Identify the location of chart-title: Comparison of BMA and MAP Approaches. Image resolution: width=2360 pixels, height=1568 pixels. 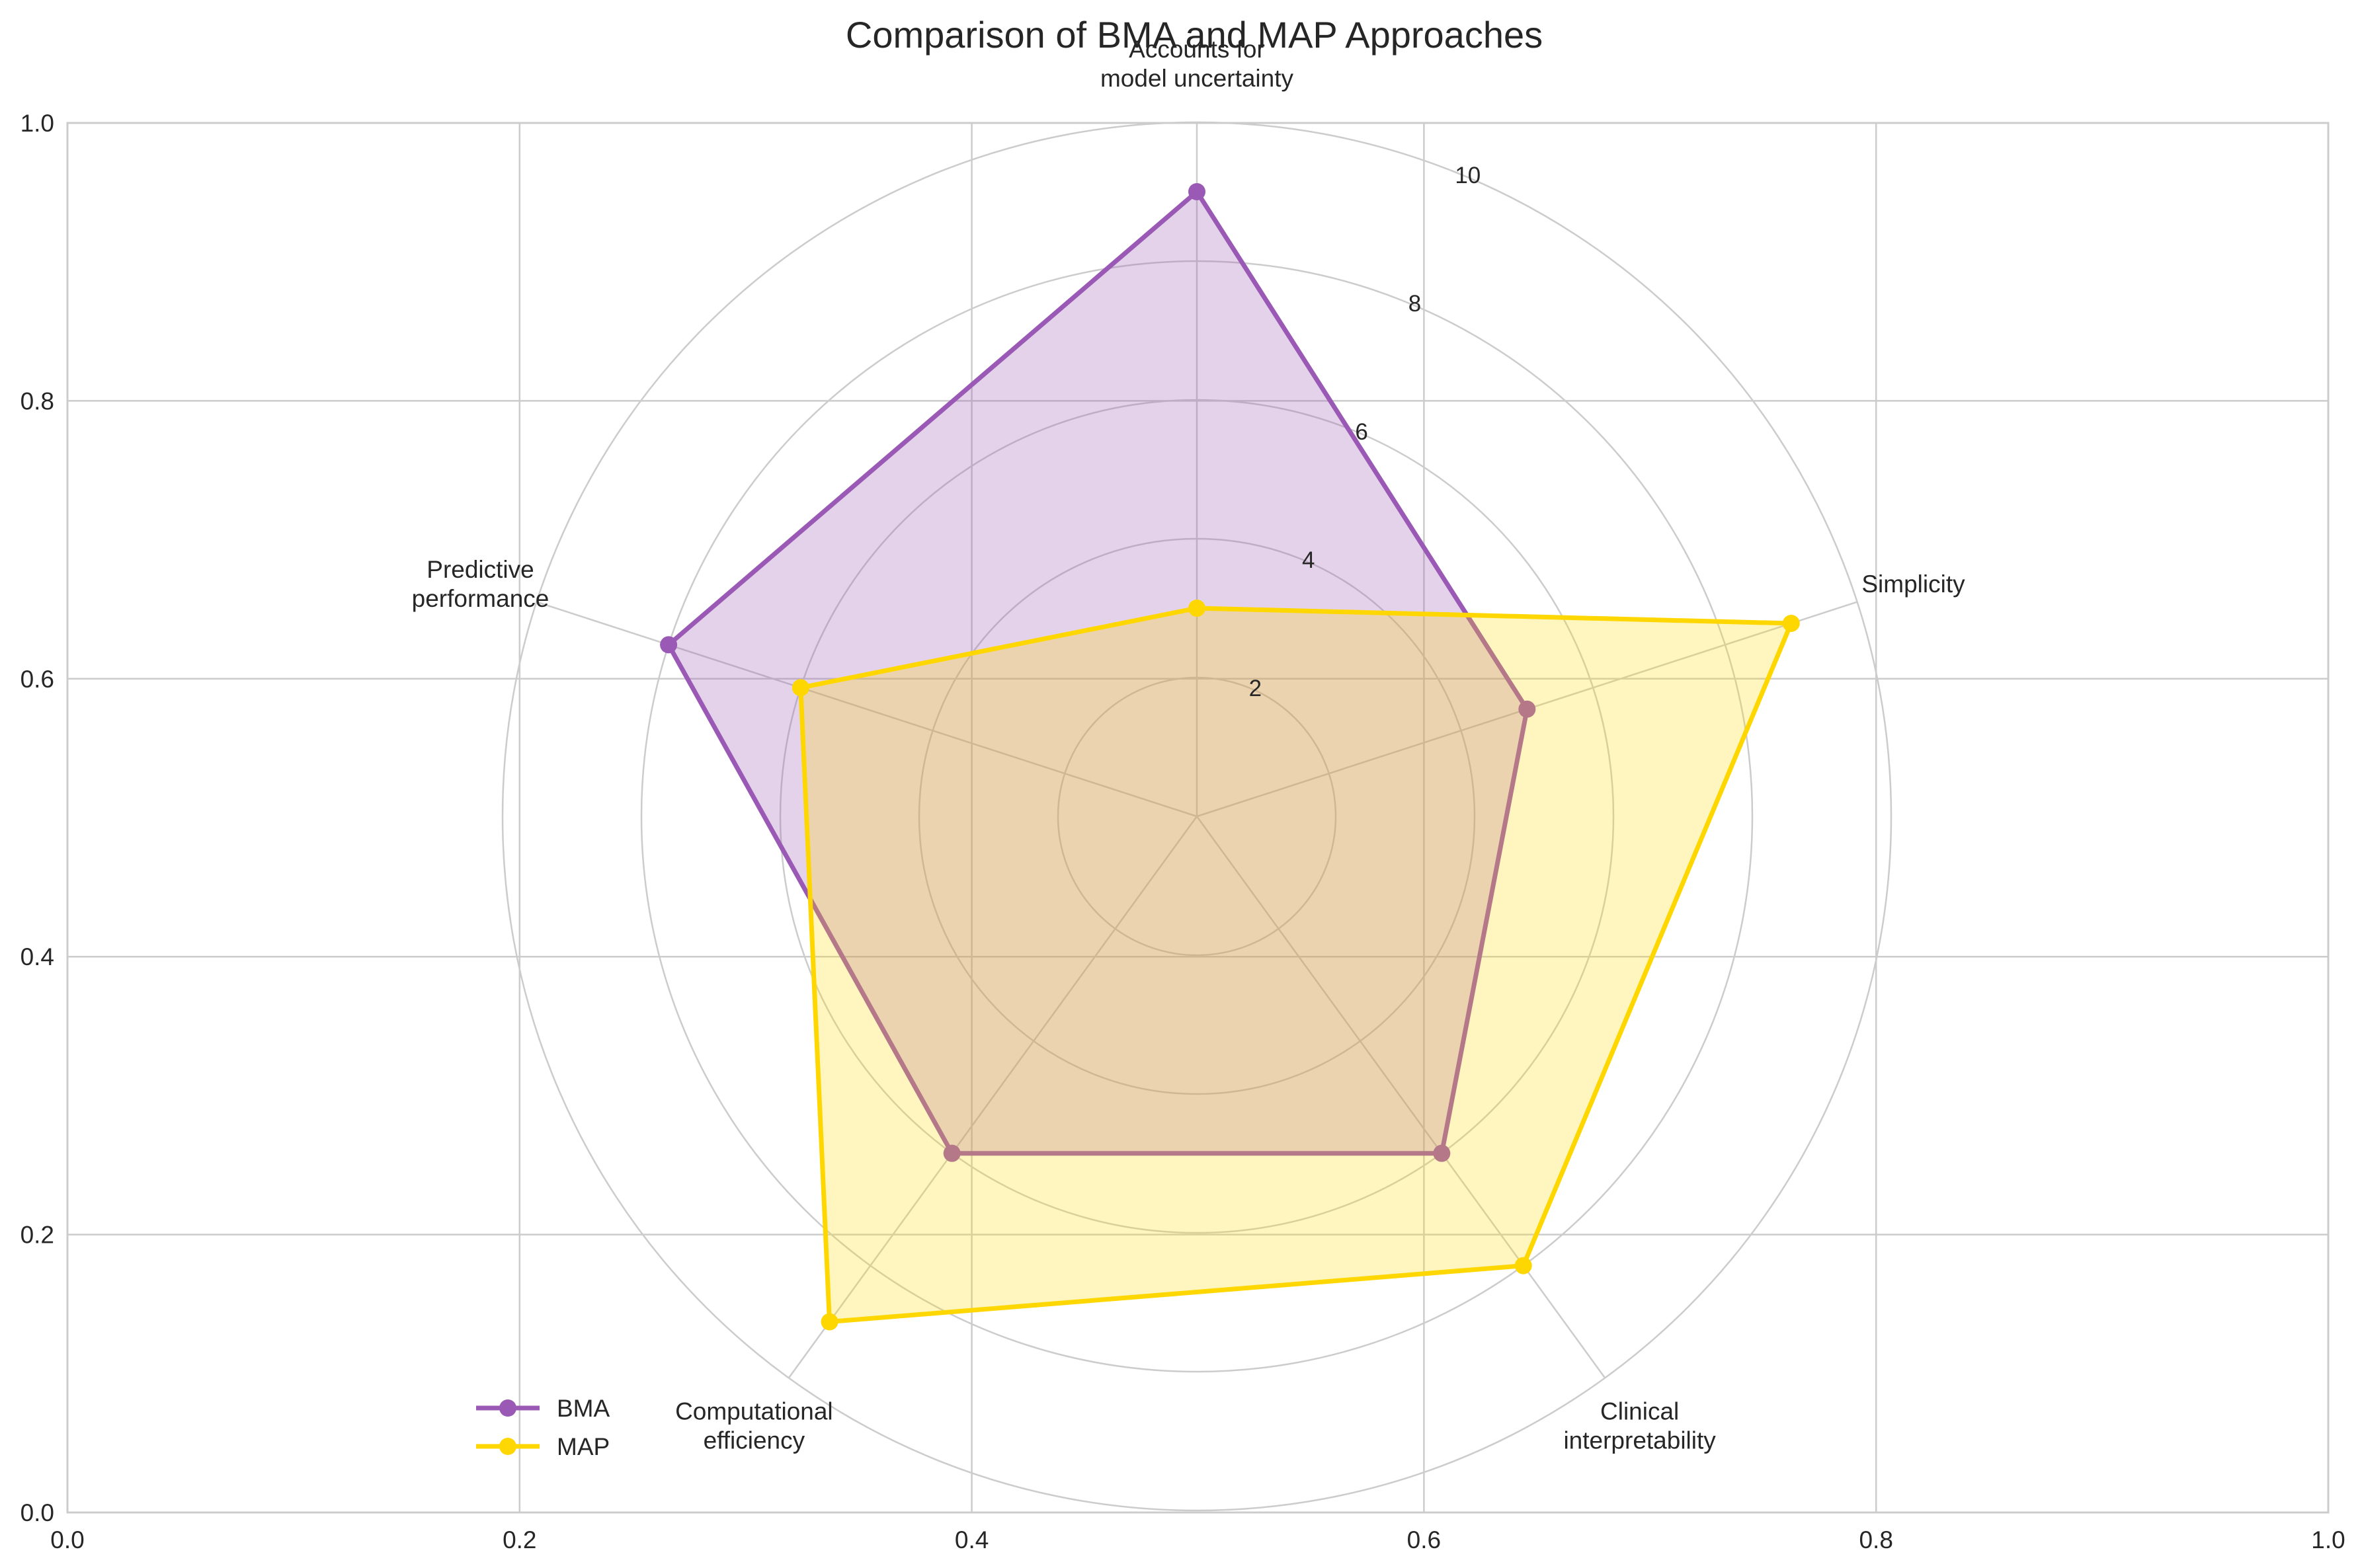
(1194, 35).